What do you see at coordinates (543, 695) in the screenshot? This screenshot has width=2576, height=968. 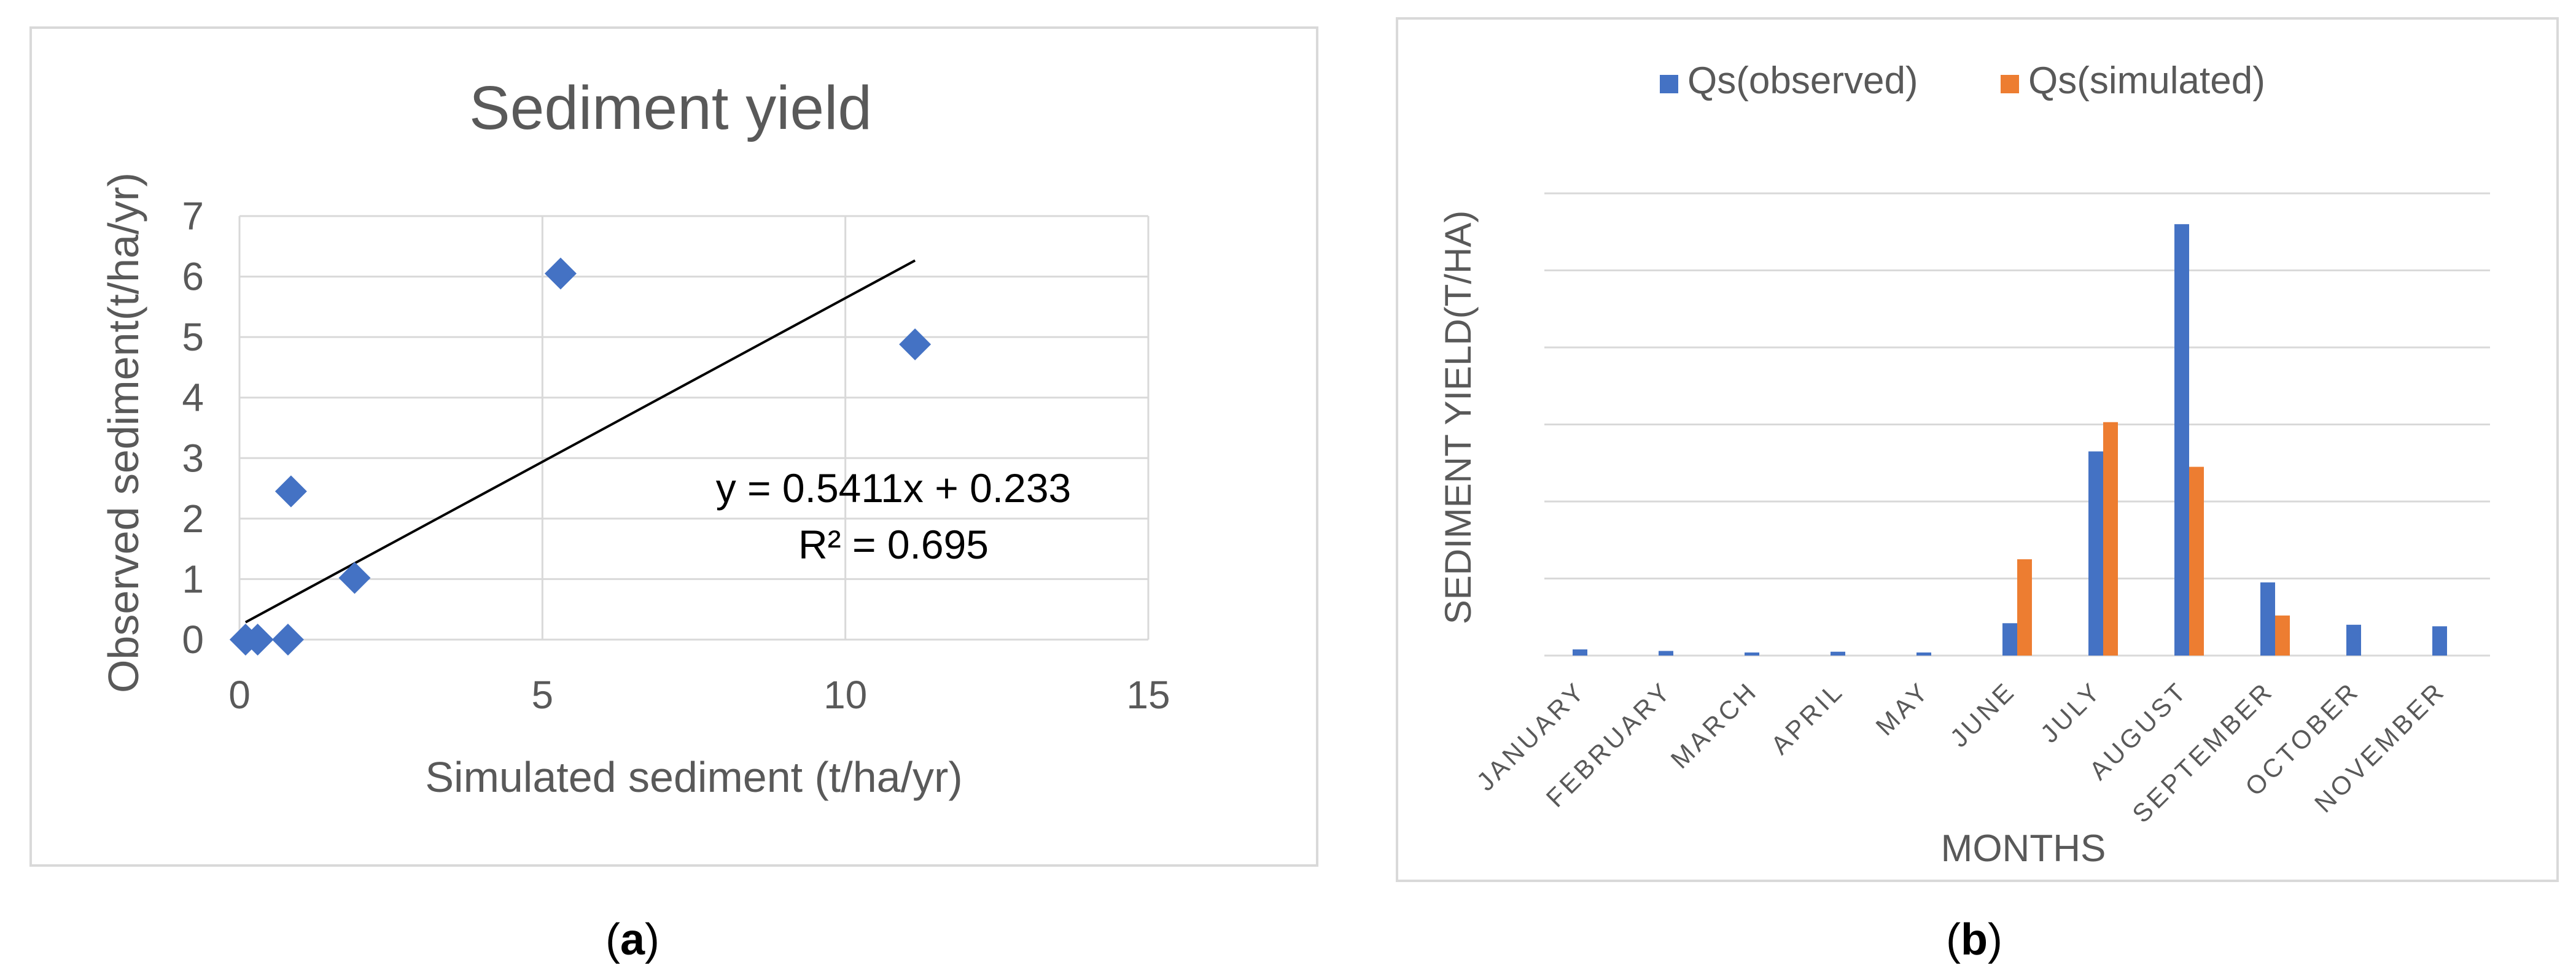 I see `x-tick-label-5: 5` at bounding box center [543, 695].